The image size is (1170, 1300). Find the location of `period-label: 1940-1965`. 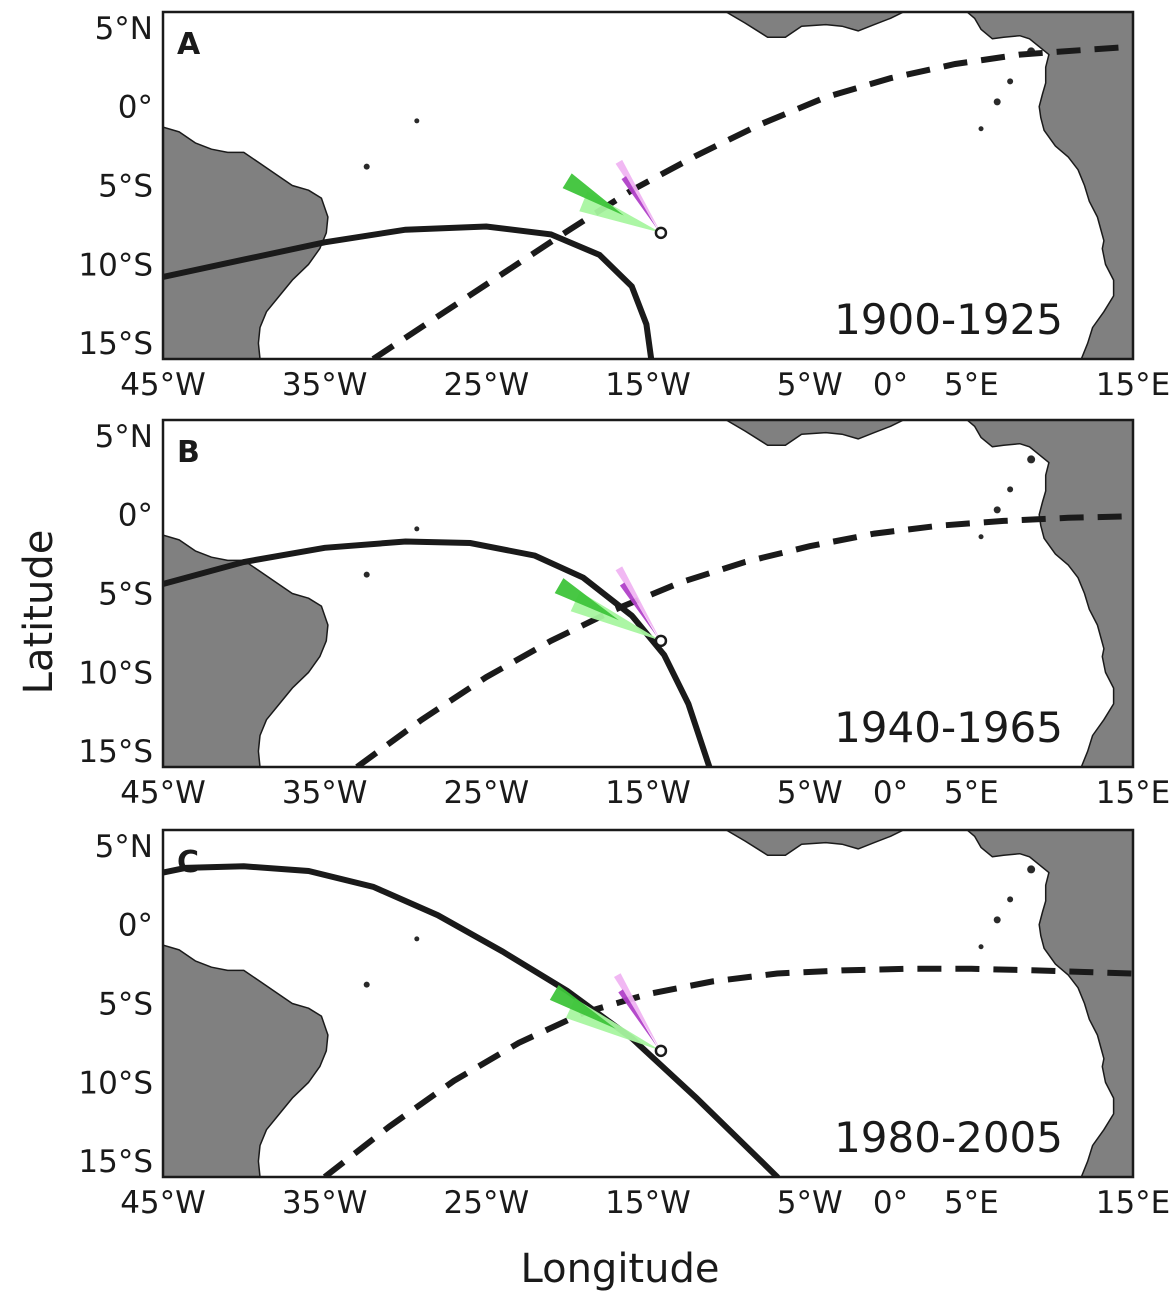

period-label: 1940-1965 is located at coordinates (948, 727).